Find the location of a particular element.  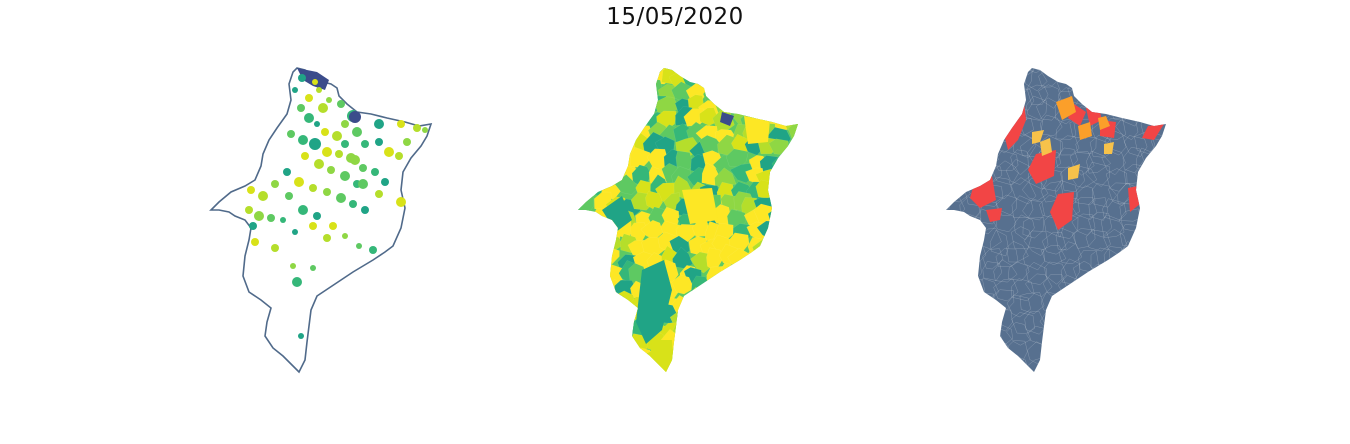

risk-high-area is located at coordinates (1042, 167).